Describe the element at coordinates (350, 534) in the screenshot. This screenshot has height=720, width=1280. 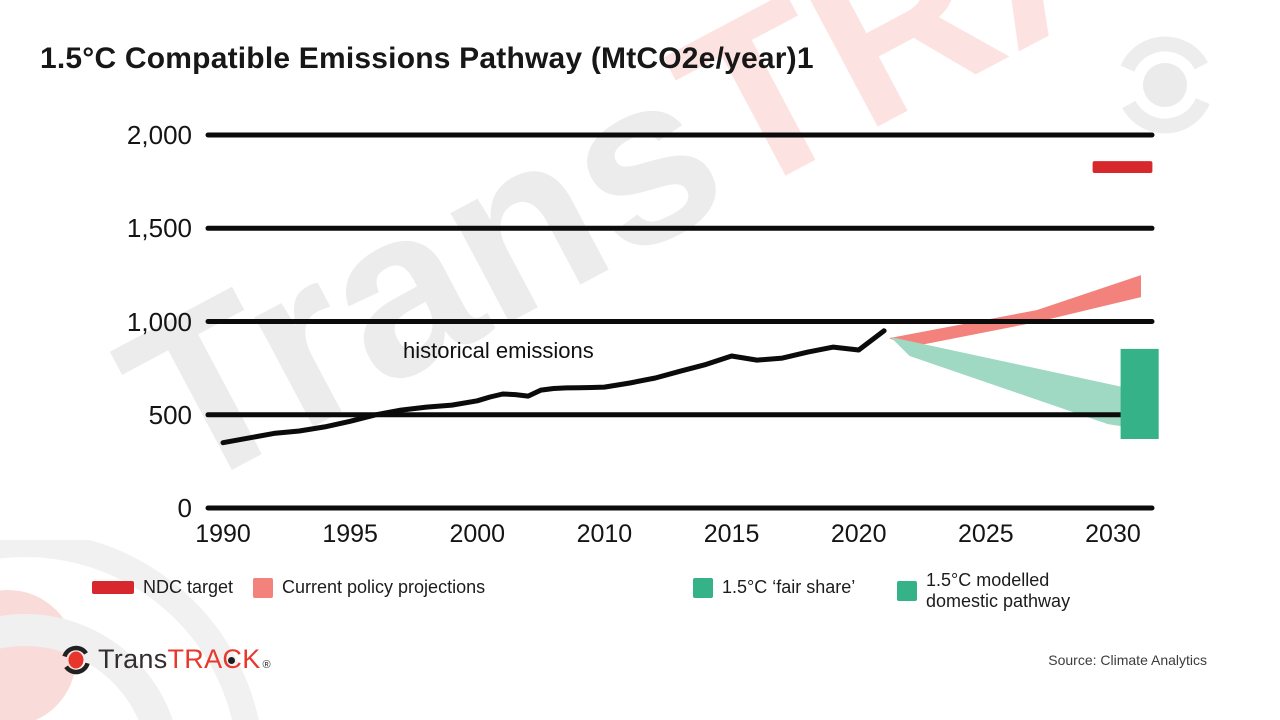
I see `x-axis-label-1995: 1995` at that location.